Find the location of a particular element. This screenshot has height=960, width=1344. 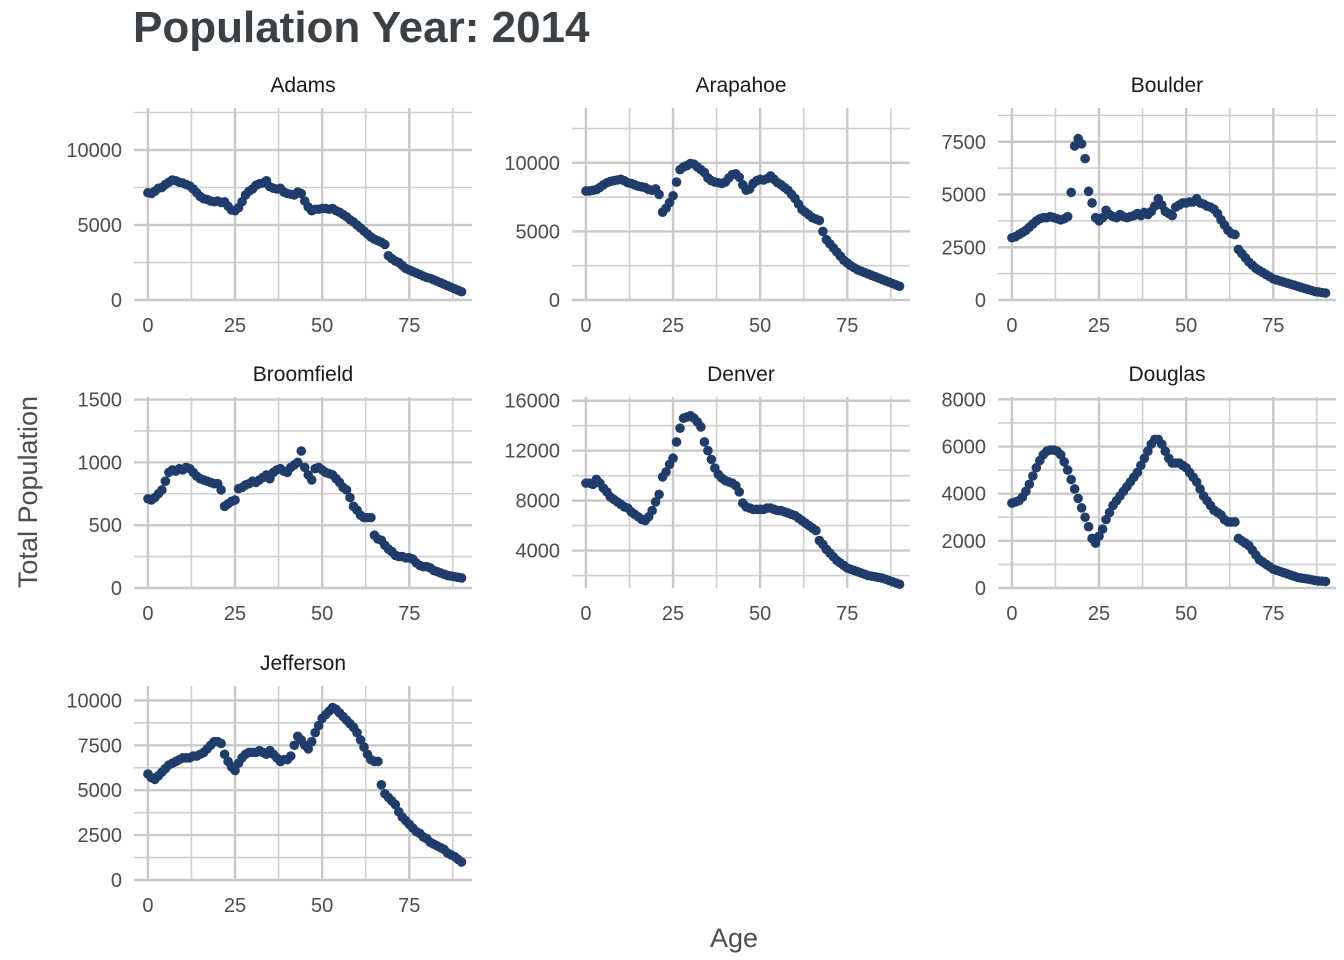

facet-label-boulder: Boulder is located at coordinates (1167, 85).